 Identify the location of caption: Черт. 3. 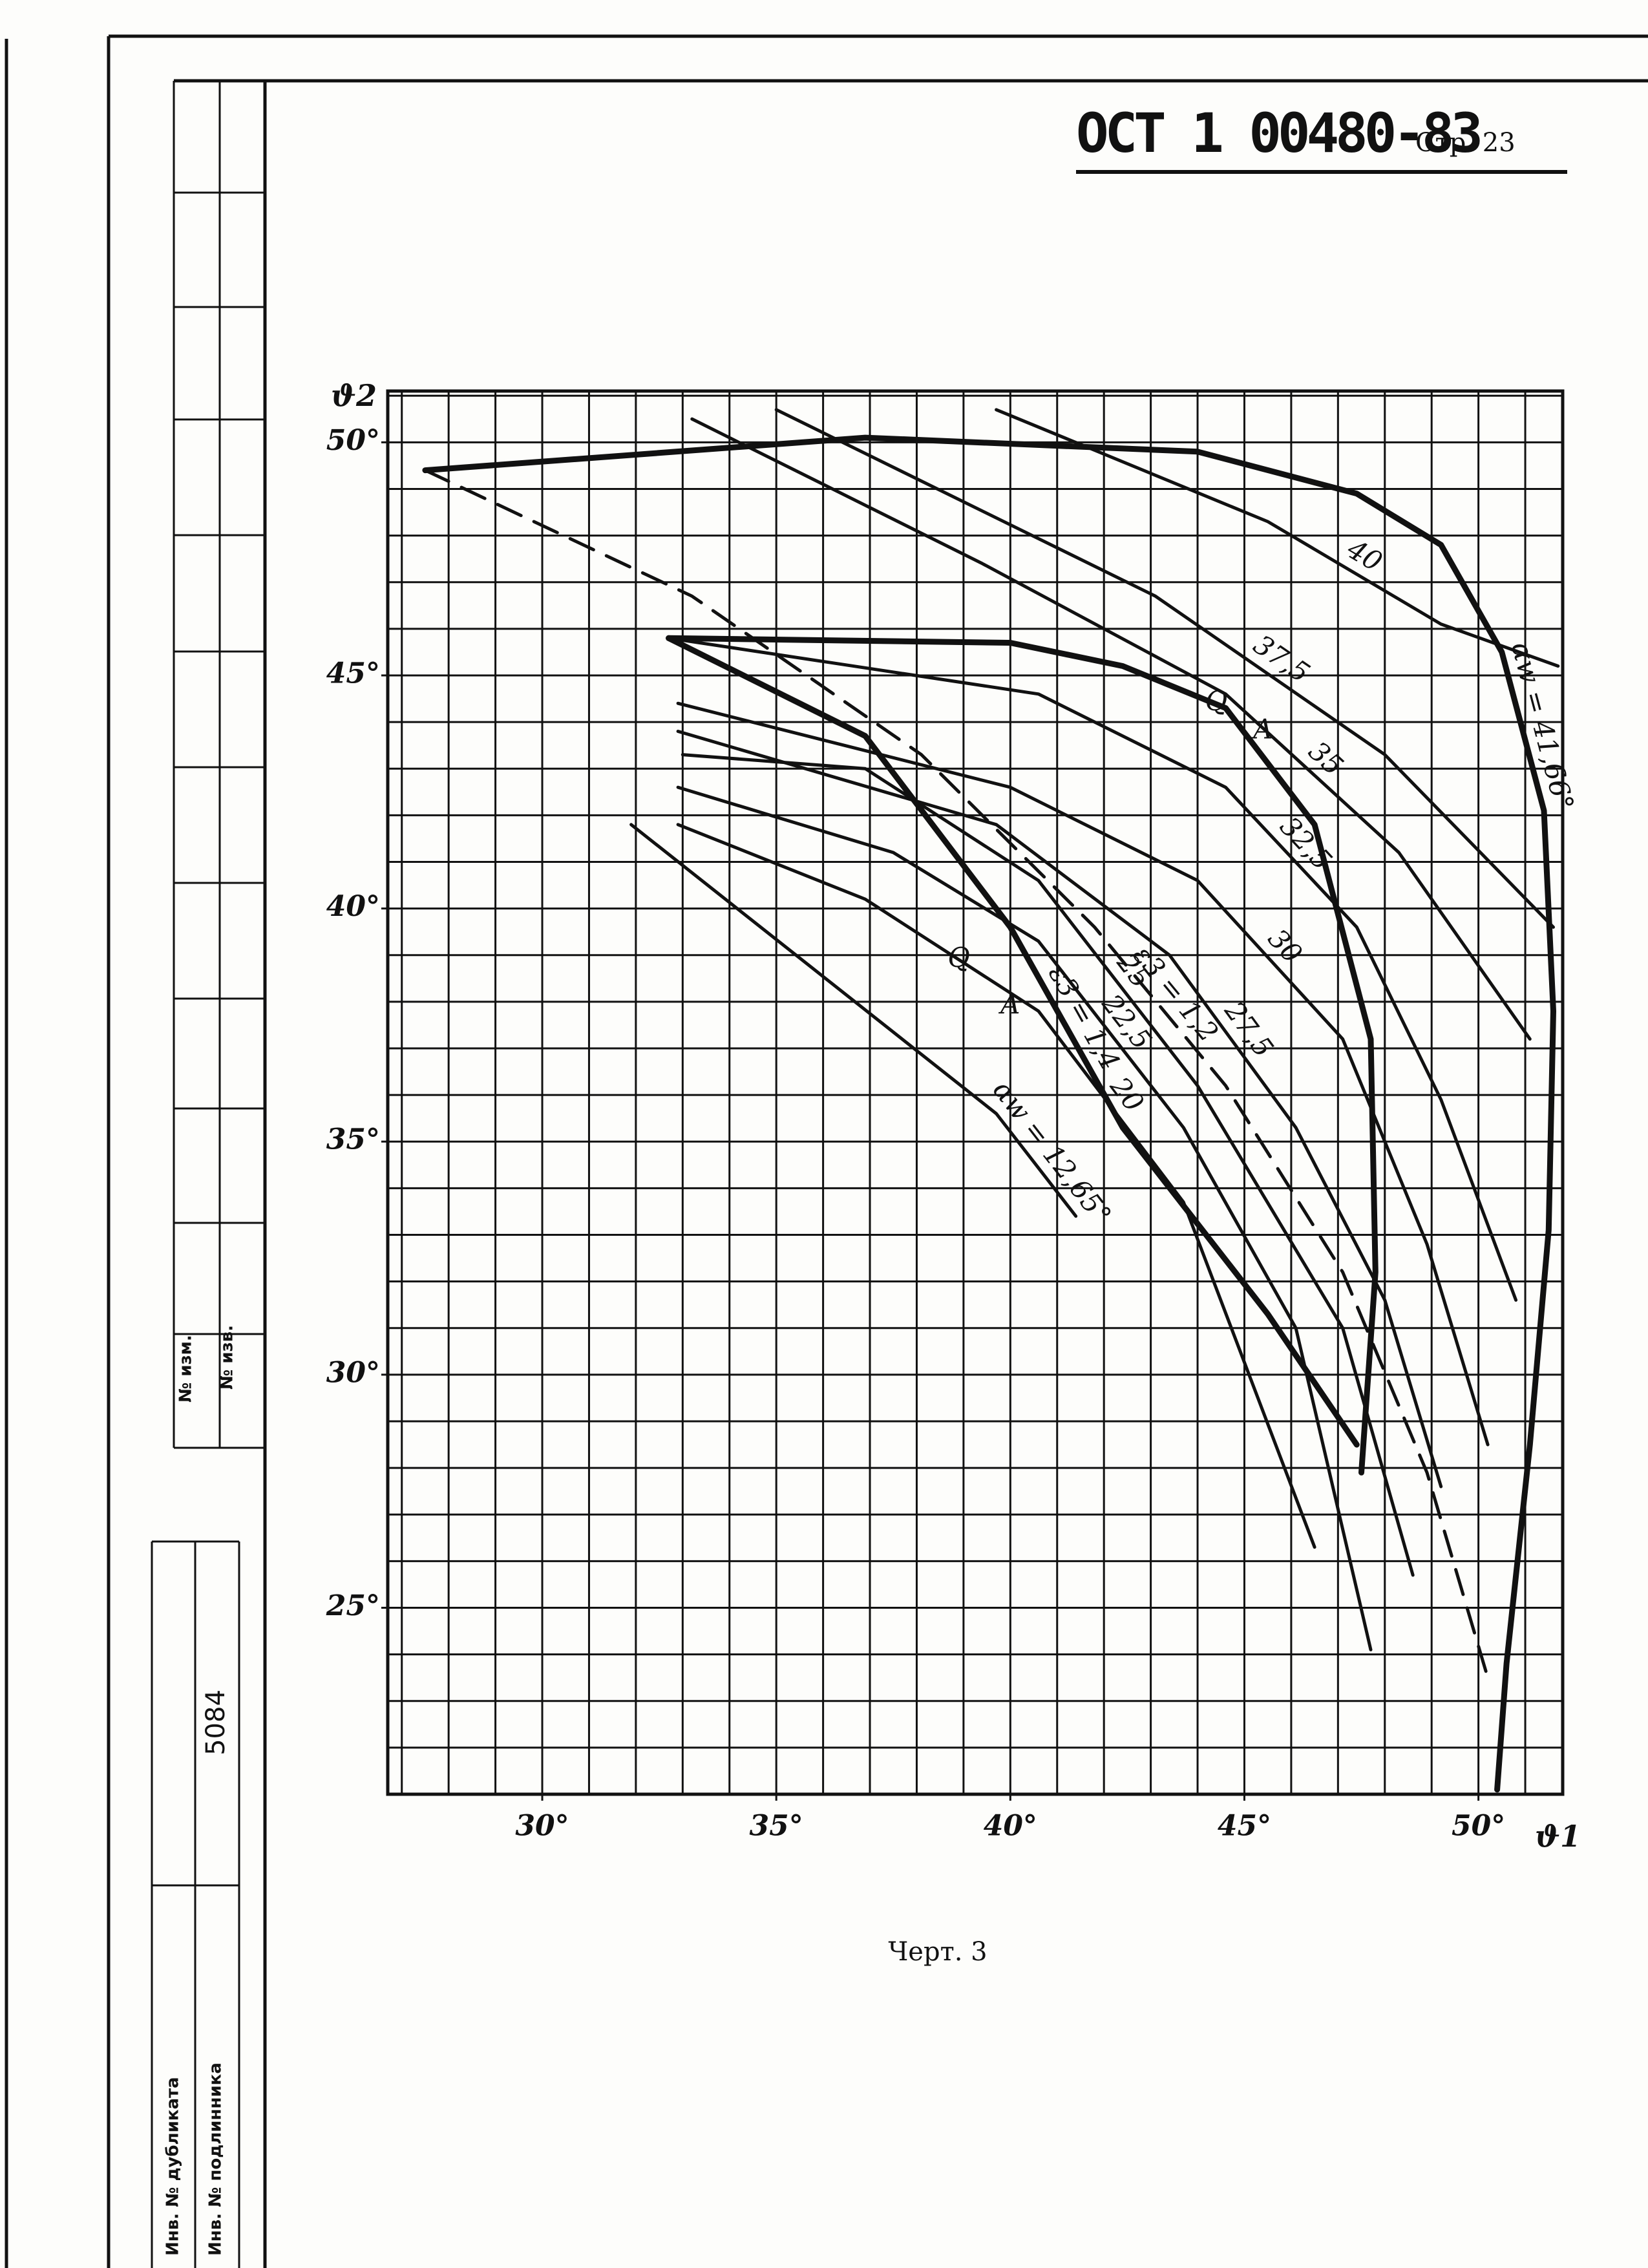
(937, 1952).